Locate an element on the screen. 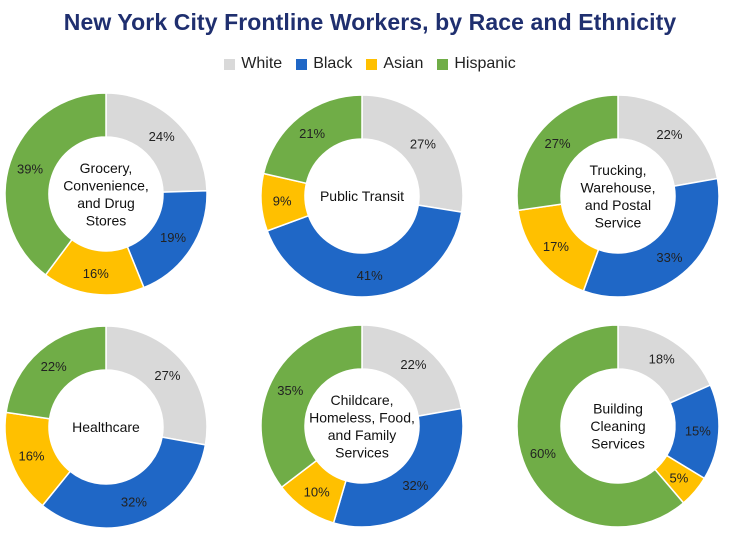  legend-swatch-white is located at coordinates (230, 64).